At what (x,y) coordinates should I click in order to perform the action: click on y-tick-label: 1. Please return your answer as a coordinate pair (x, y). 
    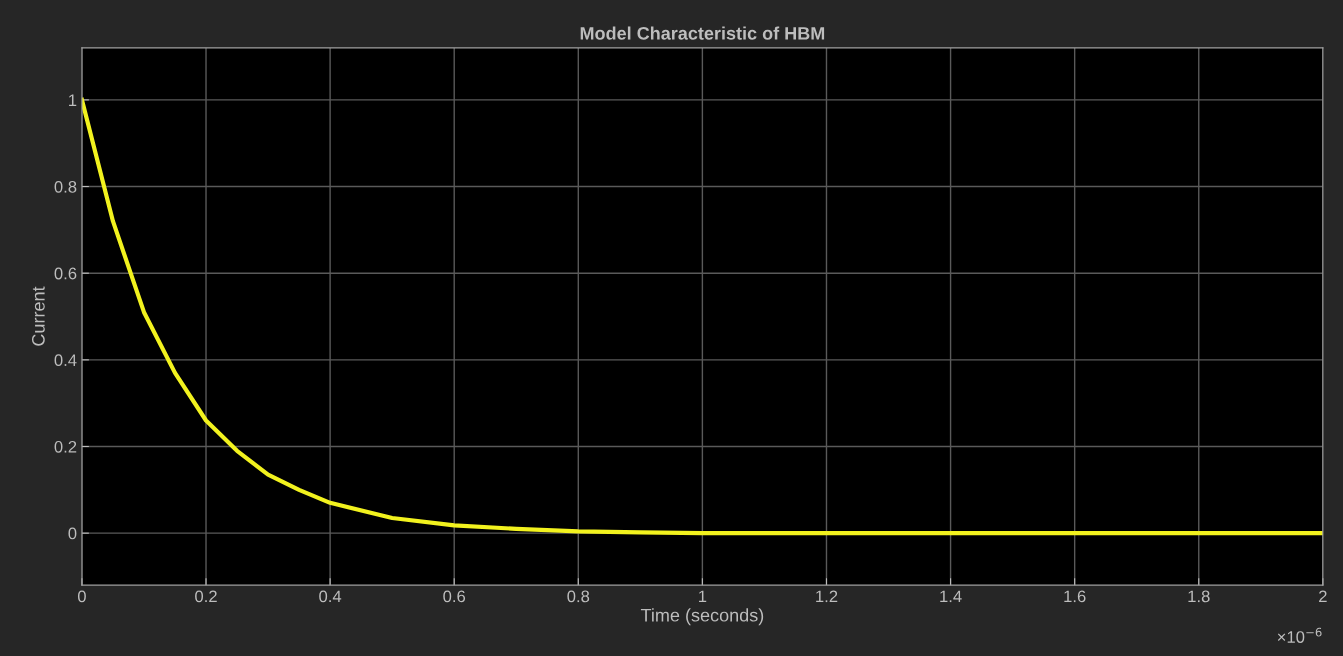
    Looking at the image, I should click on (73, 100).